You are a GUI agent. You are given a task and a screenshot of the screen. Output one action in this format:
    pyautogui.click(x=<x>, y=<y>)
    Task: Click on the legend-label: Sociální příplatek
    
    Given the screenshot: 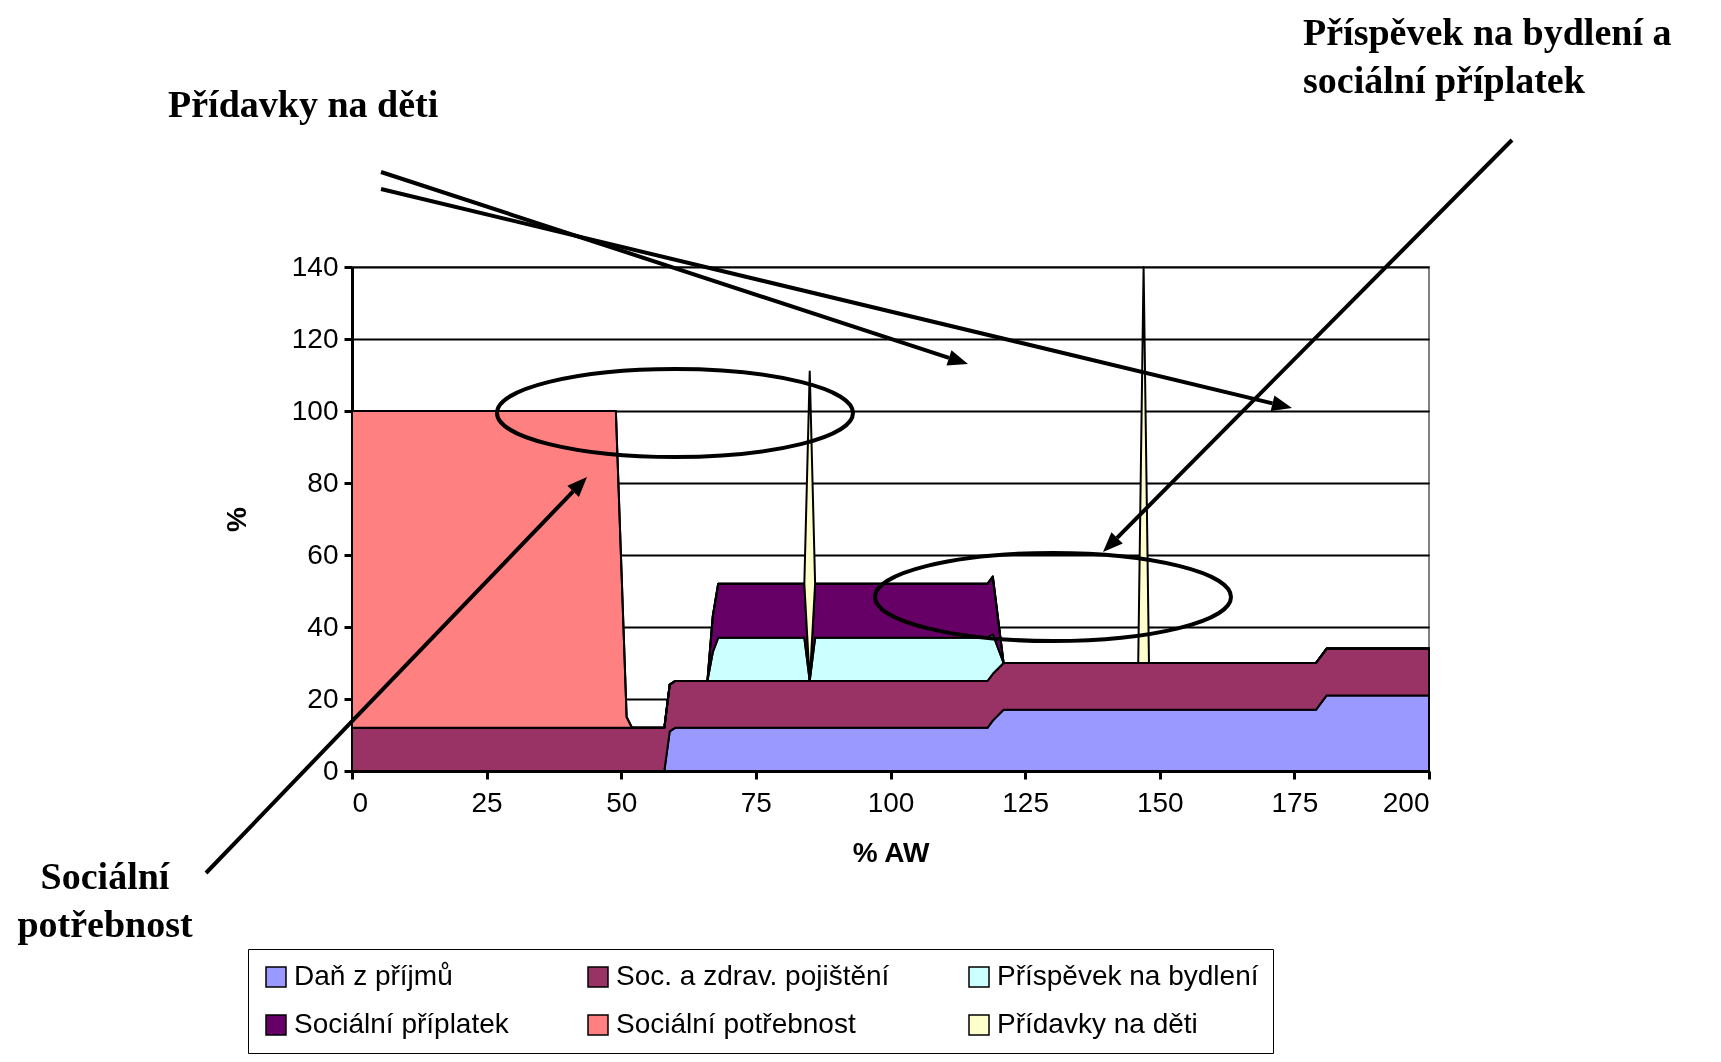 What is the action you would take?
    pyautogui.click(x=402, y=1023)
    